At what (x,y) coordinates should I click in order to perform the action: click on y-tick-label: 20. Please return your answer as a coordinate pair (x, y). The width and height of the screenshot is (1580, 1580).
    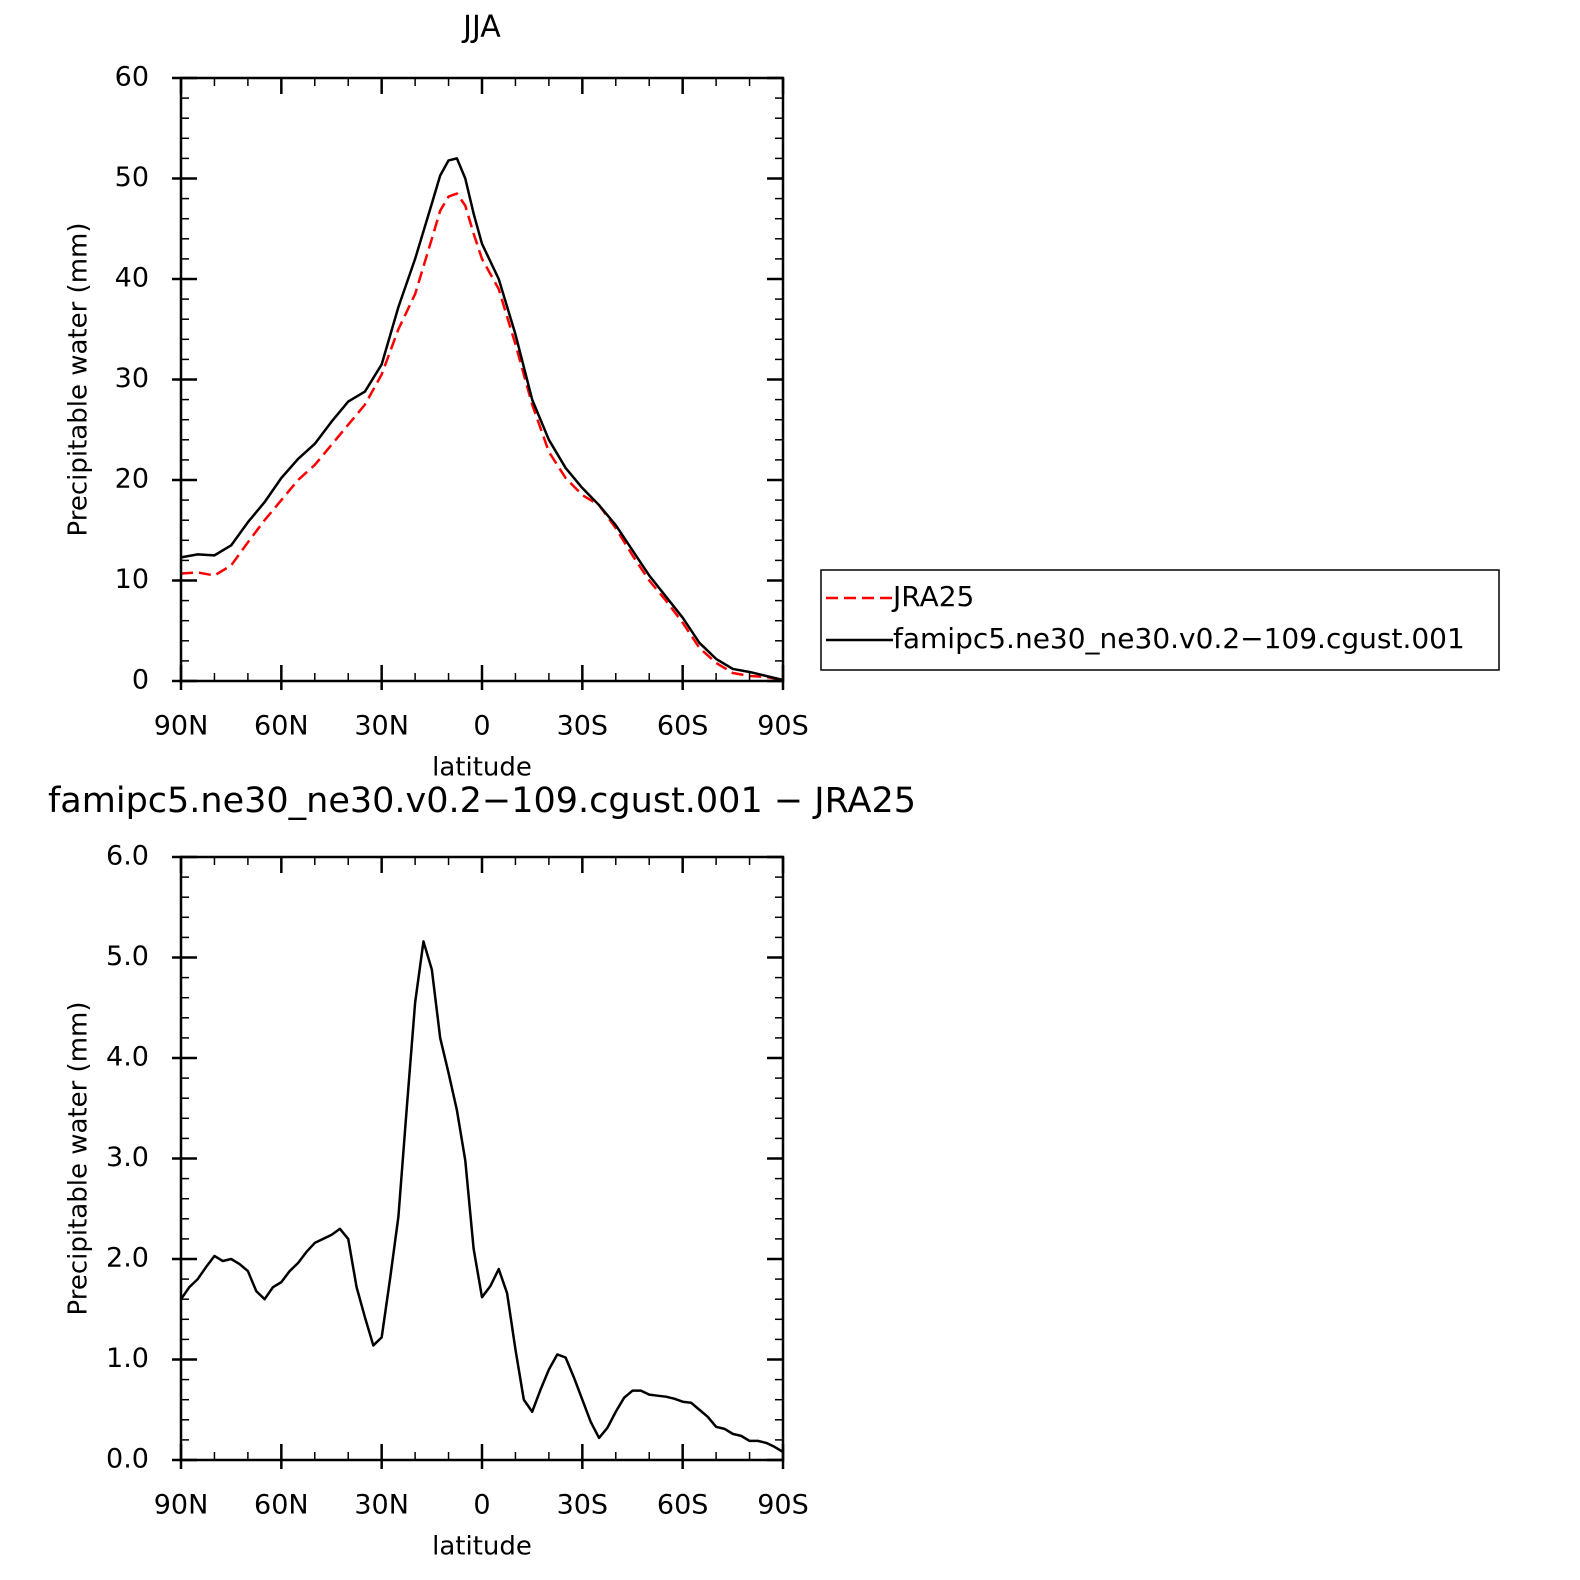
    Looking at the image, I should click on (132, 479).